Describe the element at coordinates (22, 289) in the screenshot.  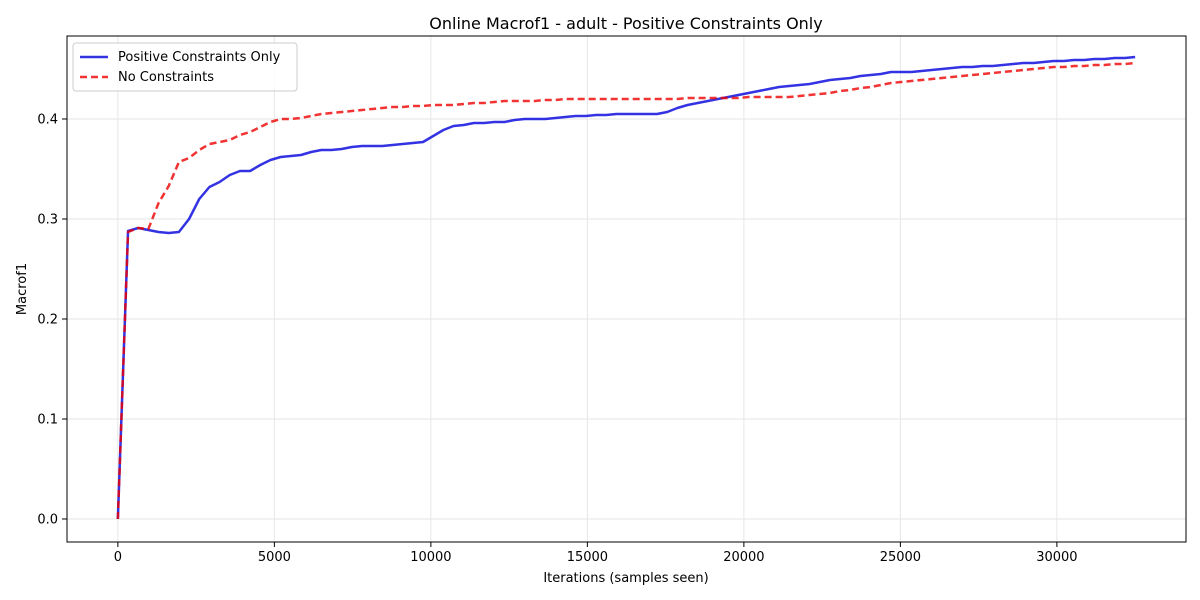
I see `y-axis-label: Macrof1` at that location.